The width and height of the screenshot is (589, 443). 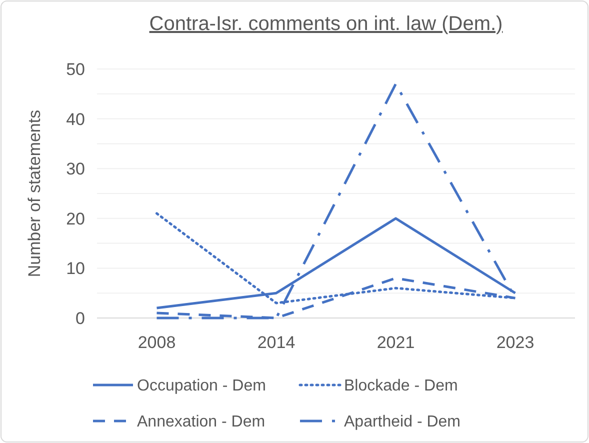 I want to click on y-tick-label: 10, so click(x=75, y=268).